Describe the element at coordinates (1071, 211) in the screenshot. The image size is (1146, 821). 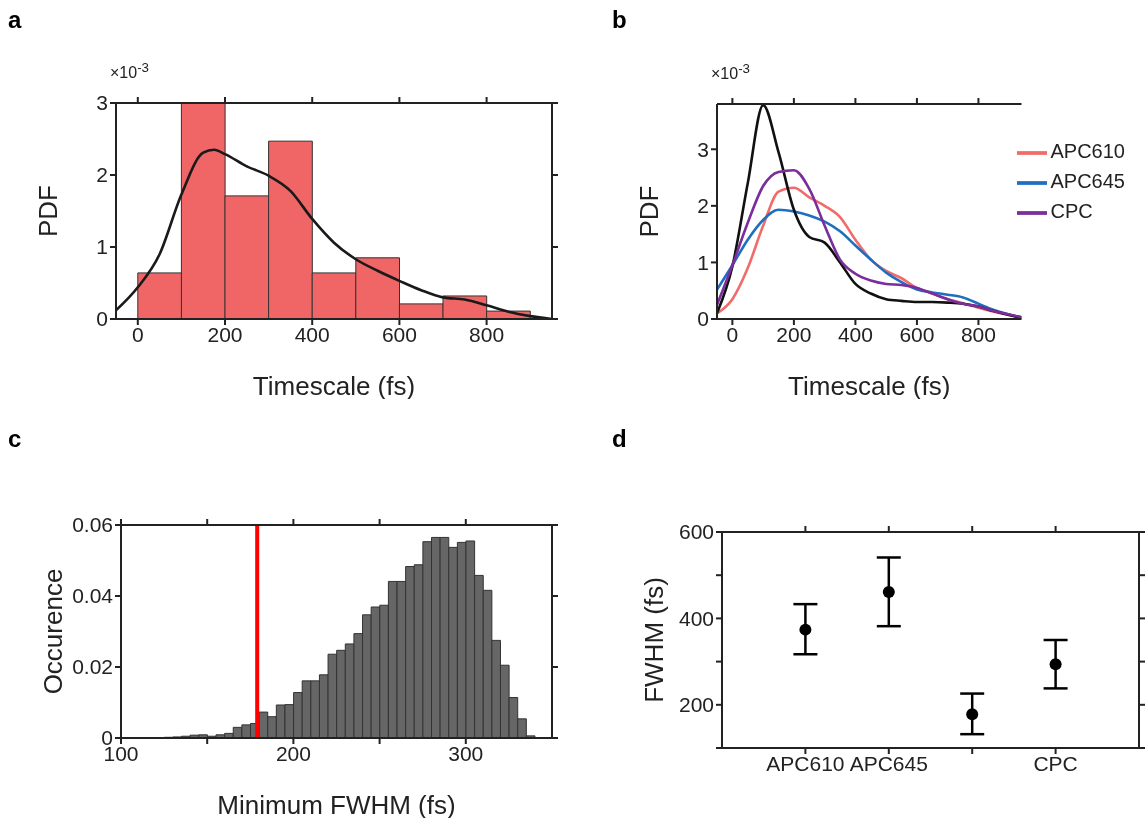
I see `legend-label: CPC` at that location.